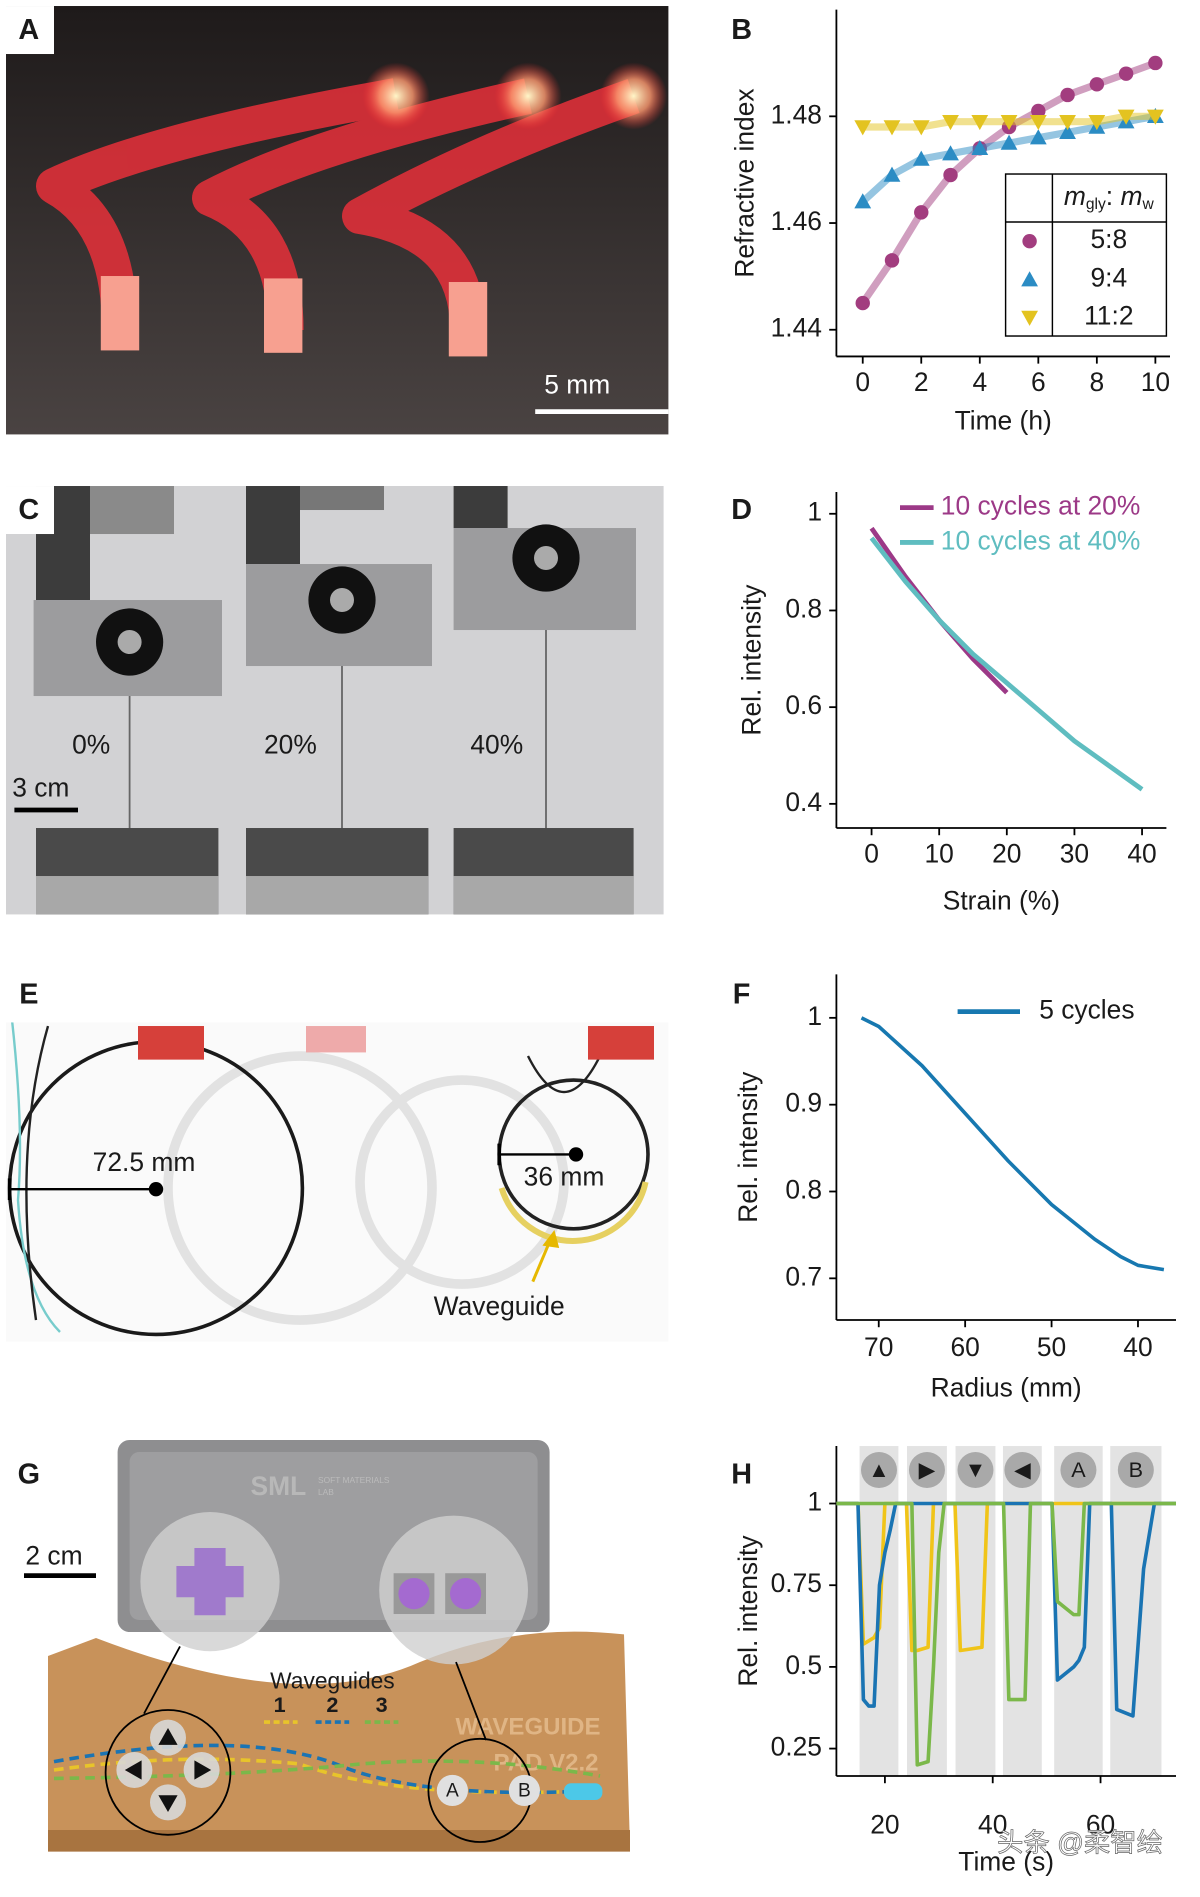 The width and height of the screenshot is (1200, 1897). I want to click on x-tick-label: 2, so click(921, 382).